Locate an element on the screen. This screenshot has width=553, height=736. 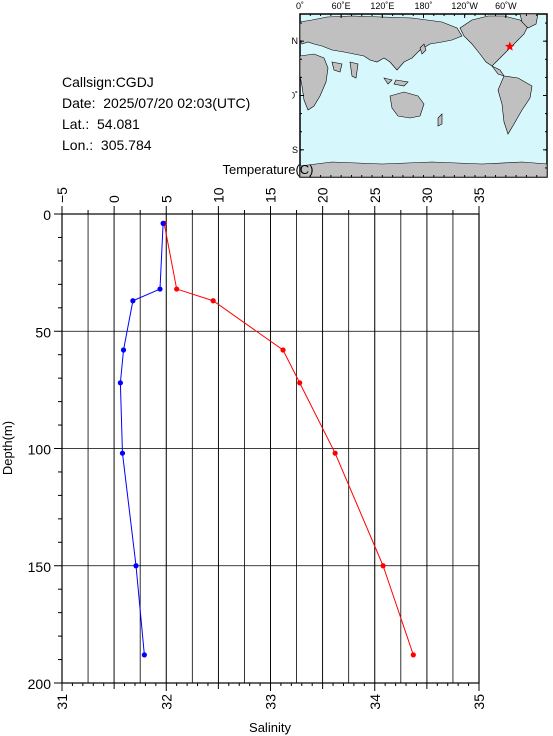
depth-tick-label: 50 is located at coordinates (43, 332).